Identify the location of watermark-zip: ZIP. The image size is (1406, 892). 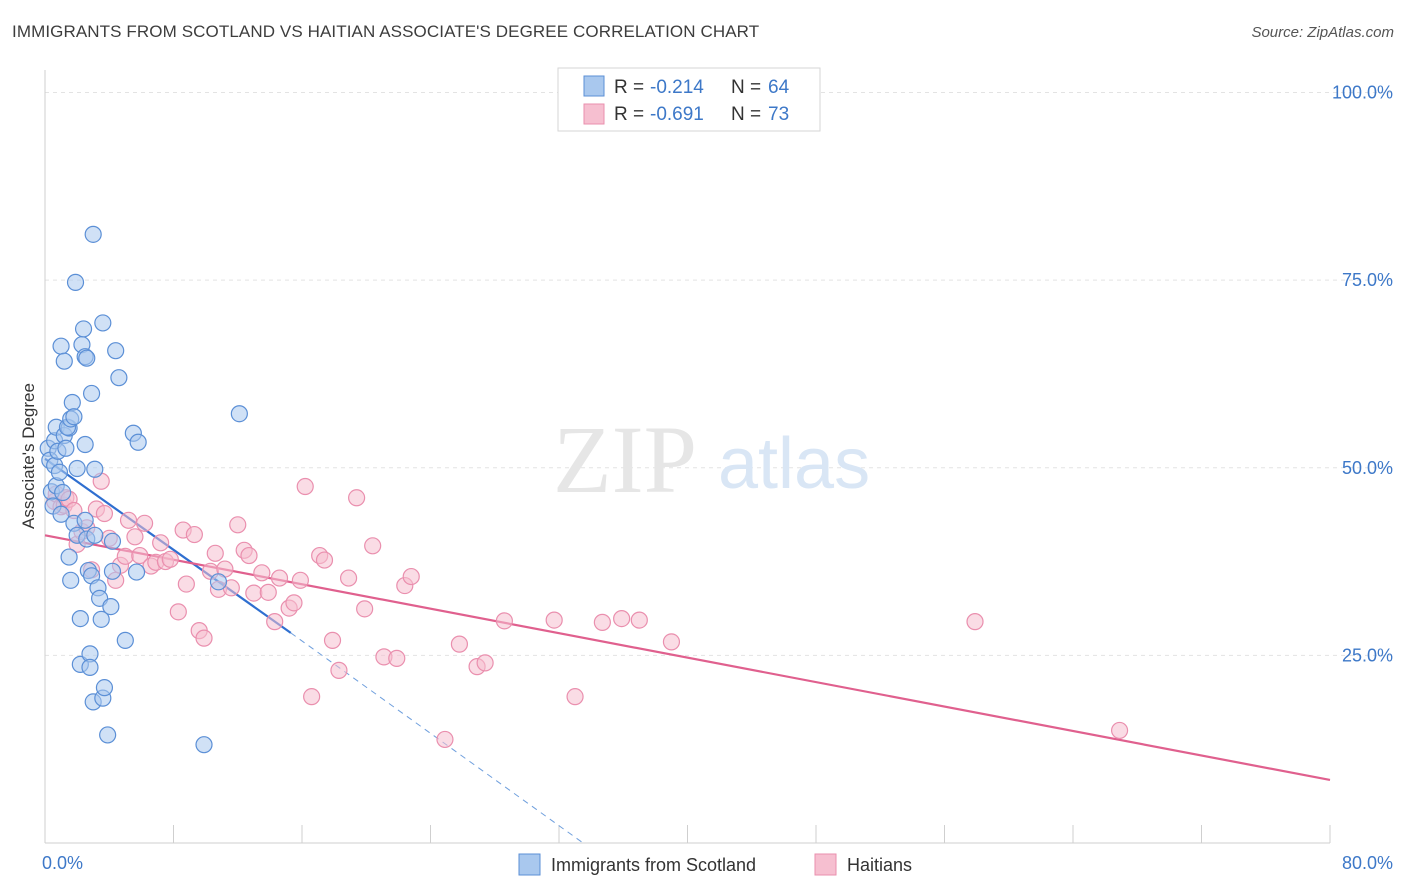
(625, 459).